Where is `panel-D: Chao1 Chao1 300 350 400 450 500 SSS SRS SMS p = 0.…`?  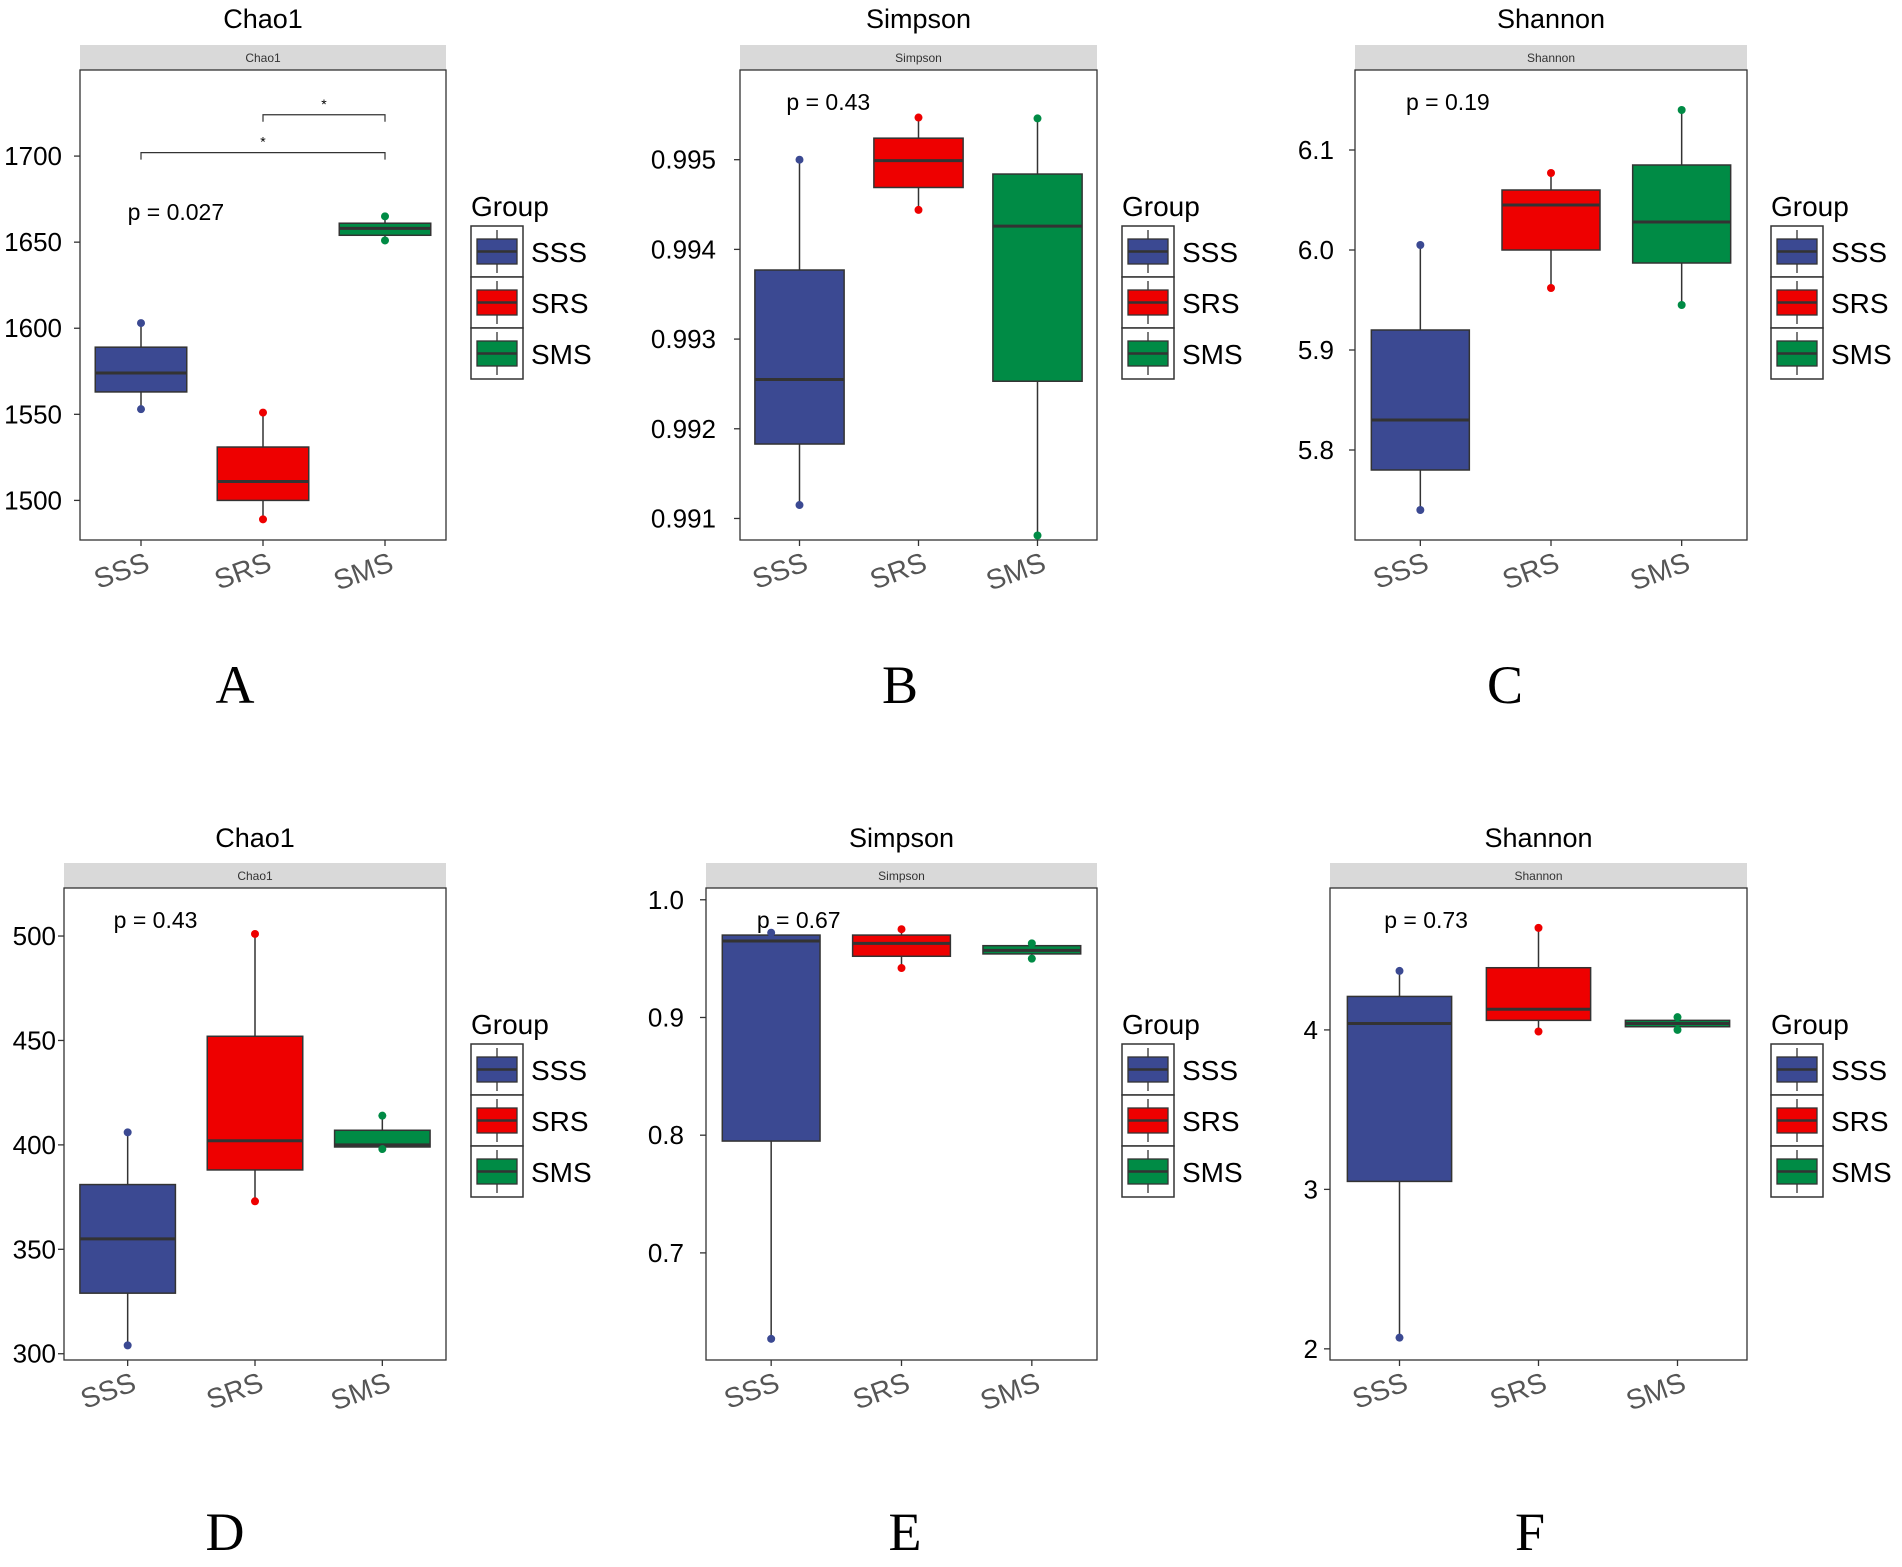 panel-D: Chao1 Chao1 300 350 400 450 500 SSS SRS SMS p = 0.… is located at coordinates (302, 1192).